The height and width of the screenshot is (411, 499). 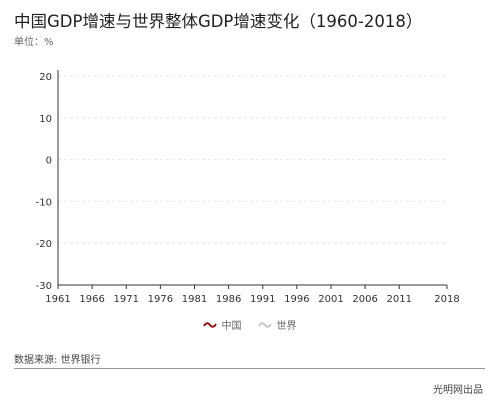 I want to click on data-source: 数据来源: 世界银行, so click(x=57, y=360).